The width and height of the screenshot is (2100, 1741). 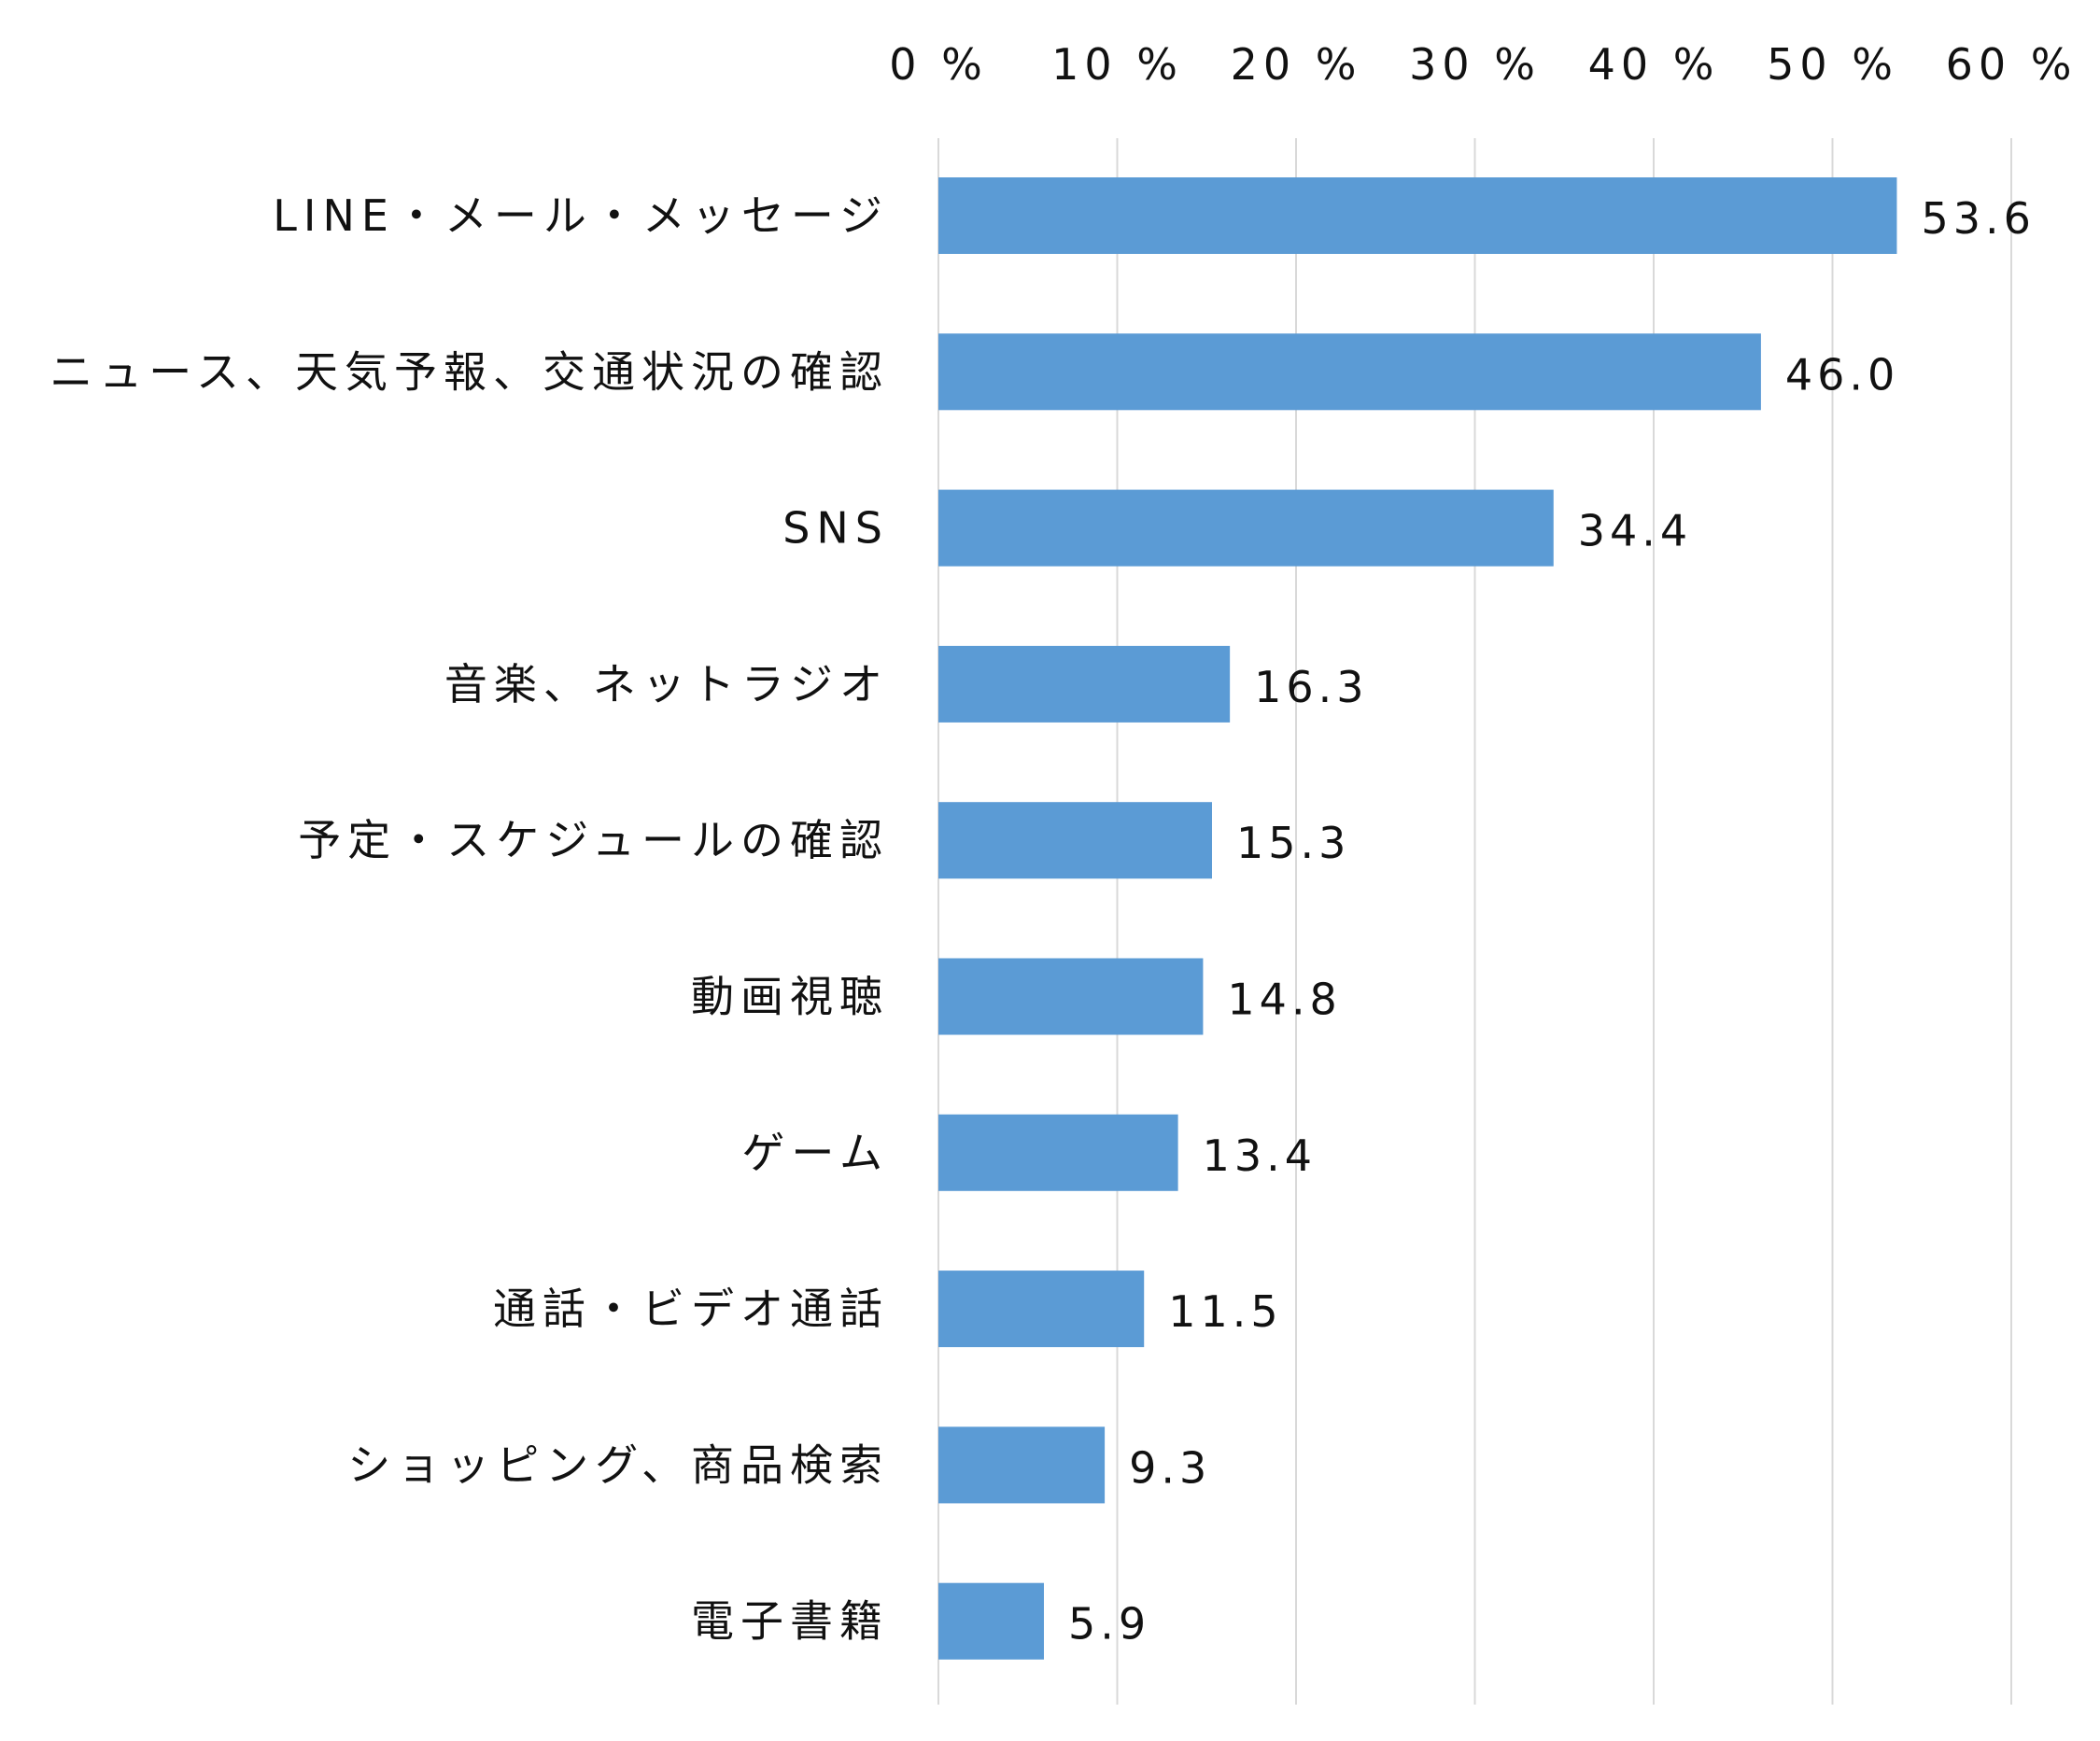 What do you see at coordinates (691, 1309) in the screenshot?
I see `category-label: 通話・ビデオ通話` at bounding box center [691, 1309].